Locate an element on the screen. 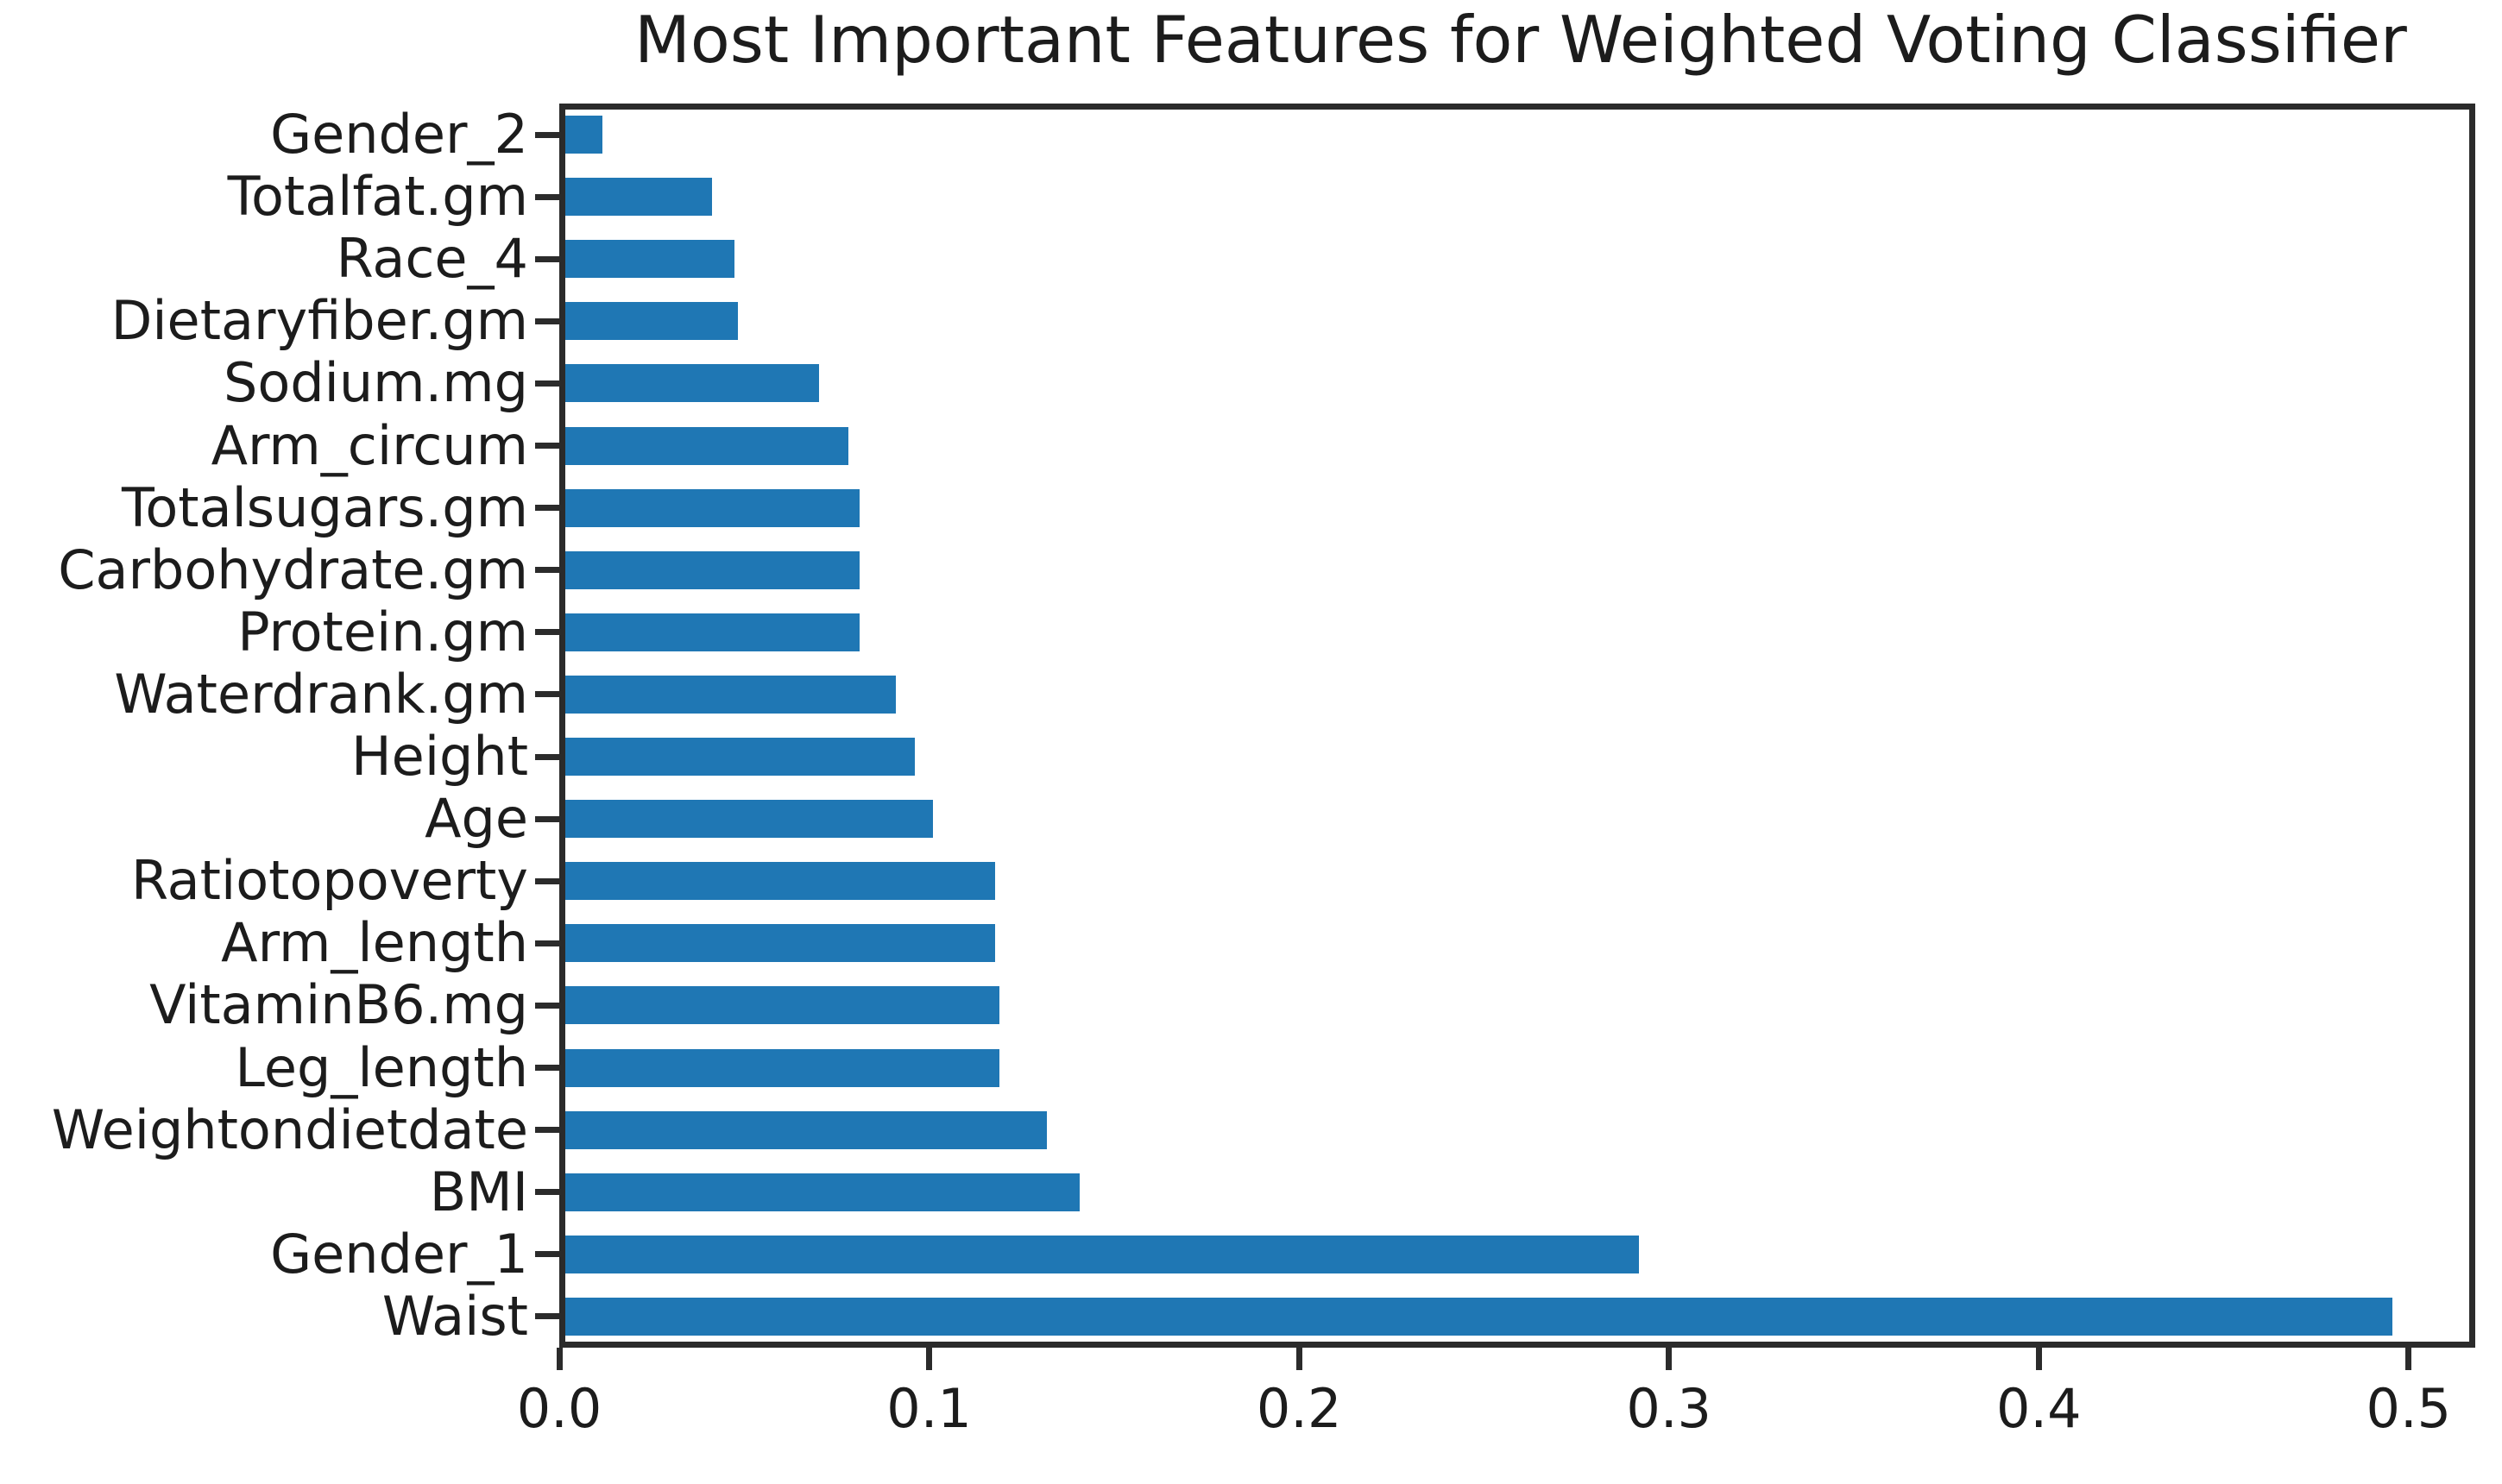 This screenshot has height=1484, width=2502. y-tick-label: Totalfat.gm is located at coordinates (378, 197).